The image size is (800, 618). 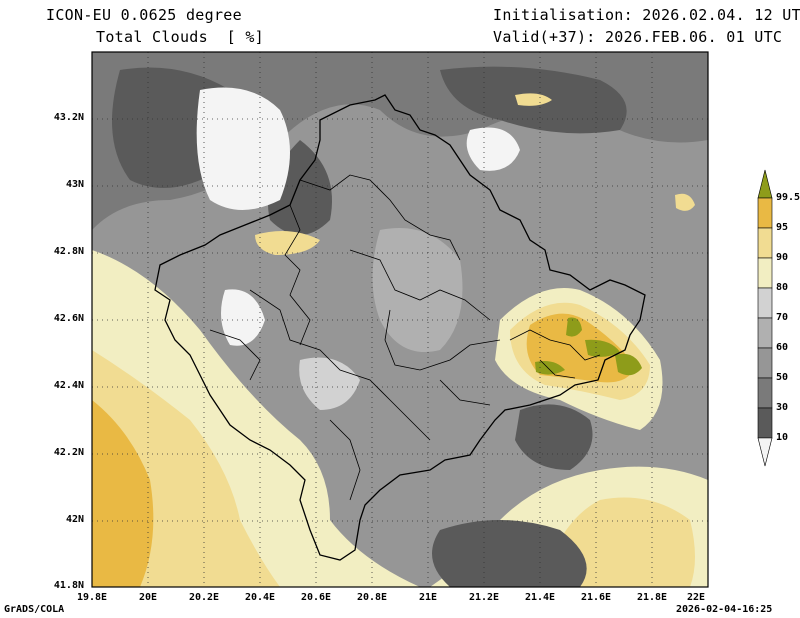 I want to click on lat-tick: 42.2N, so click(x=68, y=452).